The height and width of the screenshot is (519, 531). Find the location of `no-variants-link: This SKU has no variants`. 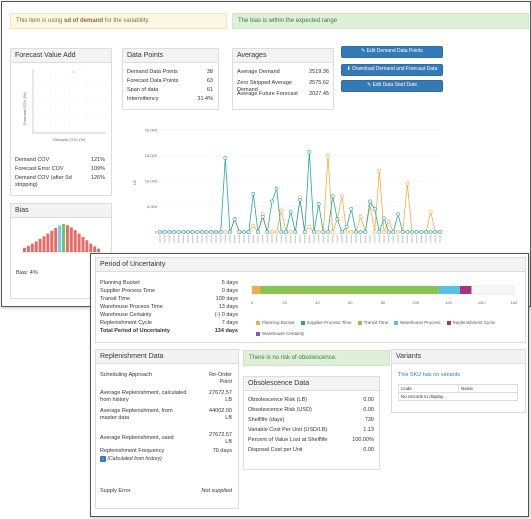

no-variants-link: This SKU has no variants is located at coordinates (429, 375).